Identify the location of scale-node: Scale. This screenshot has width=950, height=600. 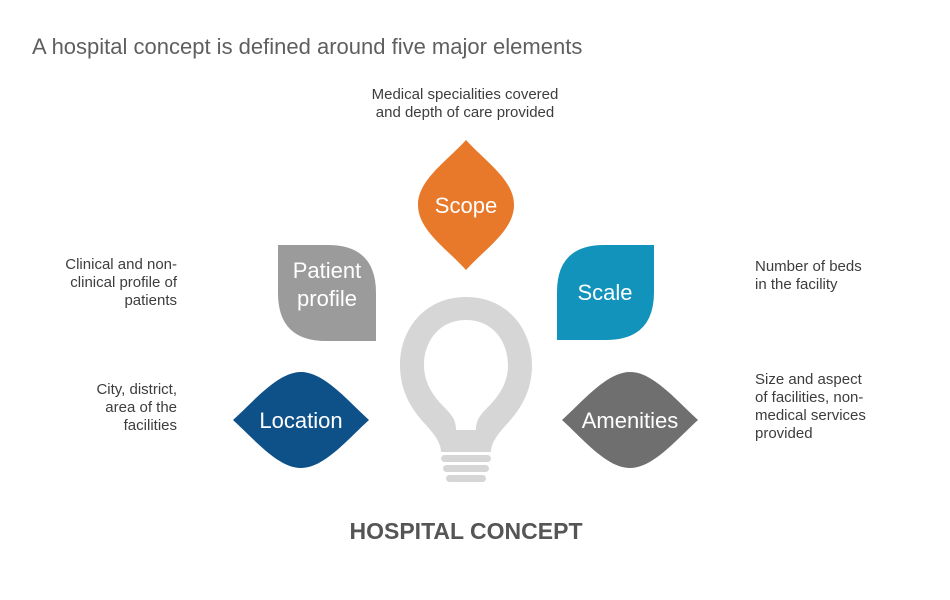
(605, 292).